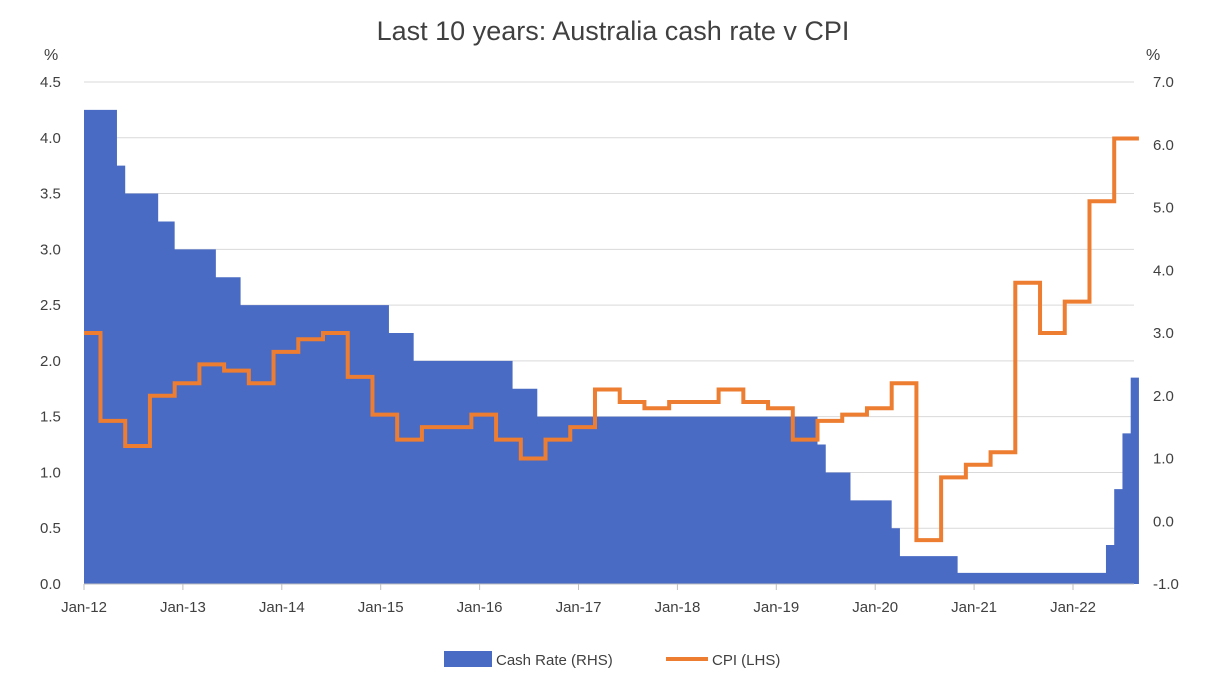 The height and width of the screenshot is (690, 1226). Describe the element at coordinates (875, 607) in the screenshot. I see `x-tick-label: Jan-20` at that location.